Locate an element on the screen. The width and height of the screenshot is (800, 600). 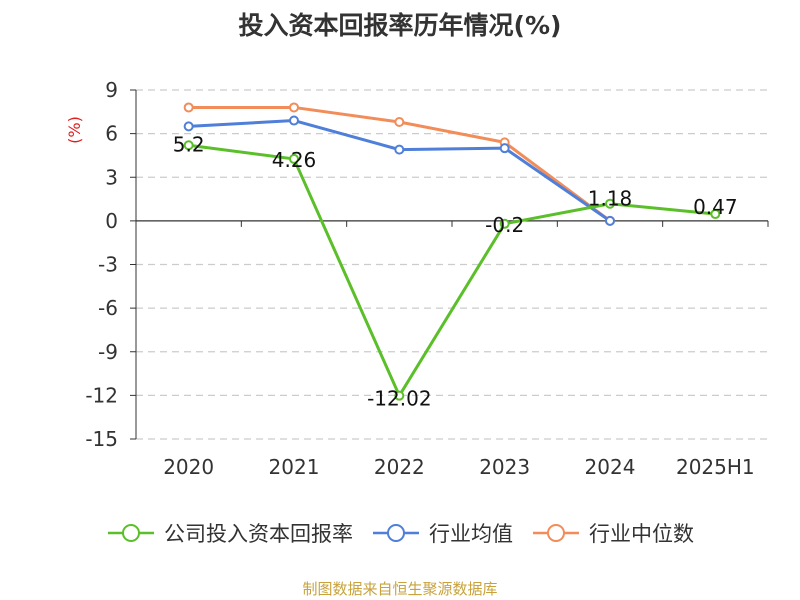
x-tick-label: 2024 is located at coordinates (610, 467).